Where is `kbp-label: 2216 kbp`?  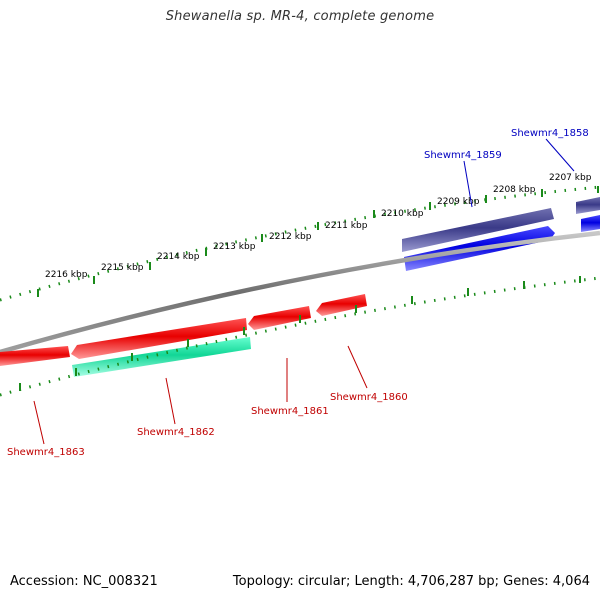
kbp-label: 2216 kbp is located at coordinates (66, 275).